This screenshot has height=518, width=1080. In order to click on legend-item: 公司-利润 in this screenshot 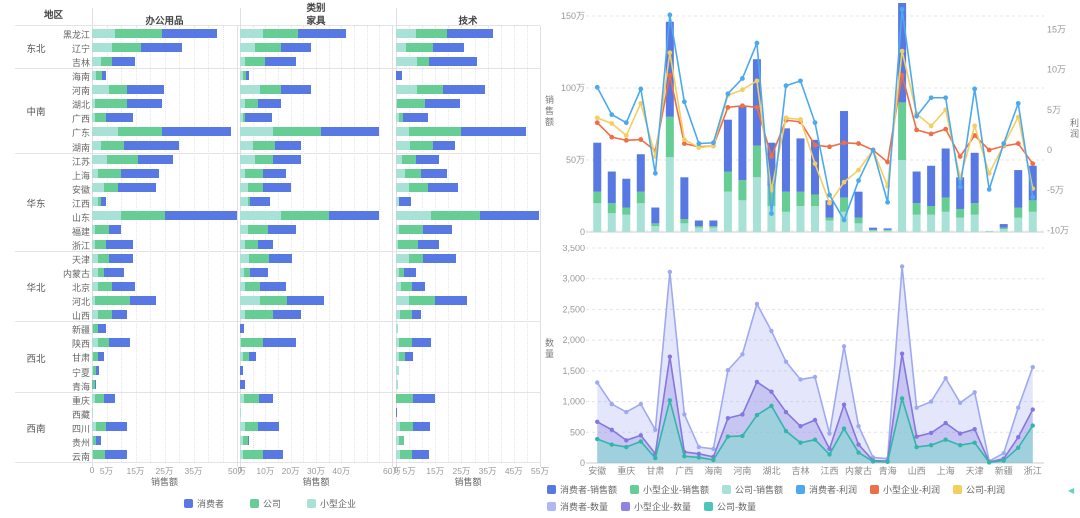, I will do `click(979, 489)`.